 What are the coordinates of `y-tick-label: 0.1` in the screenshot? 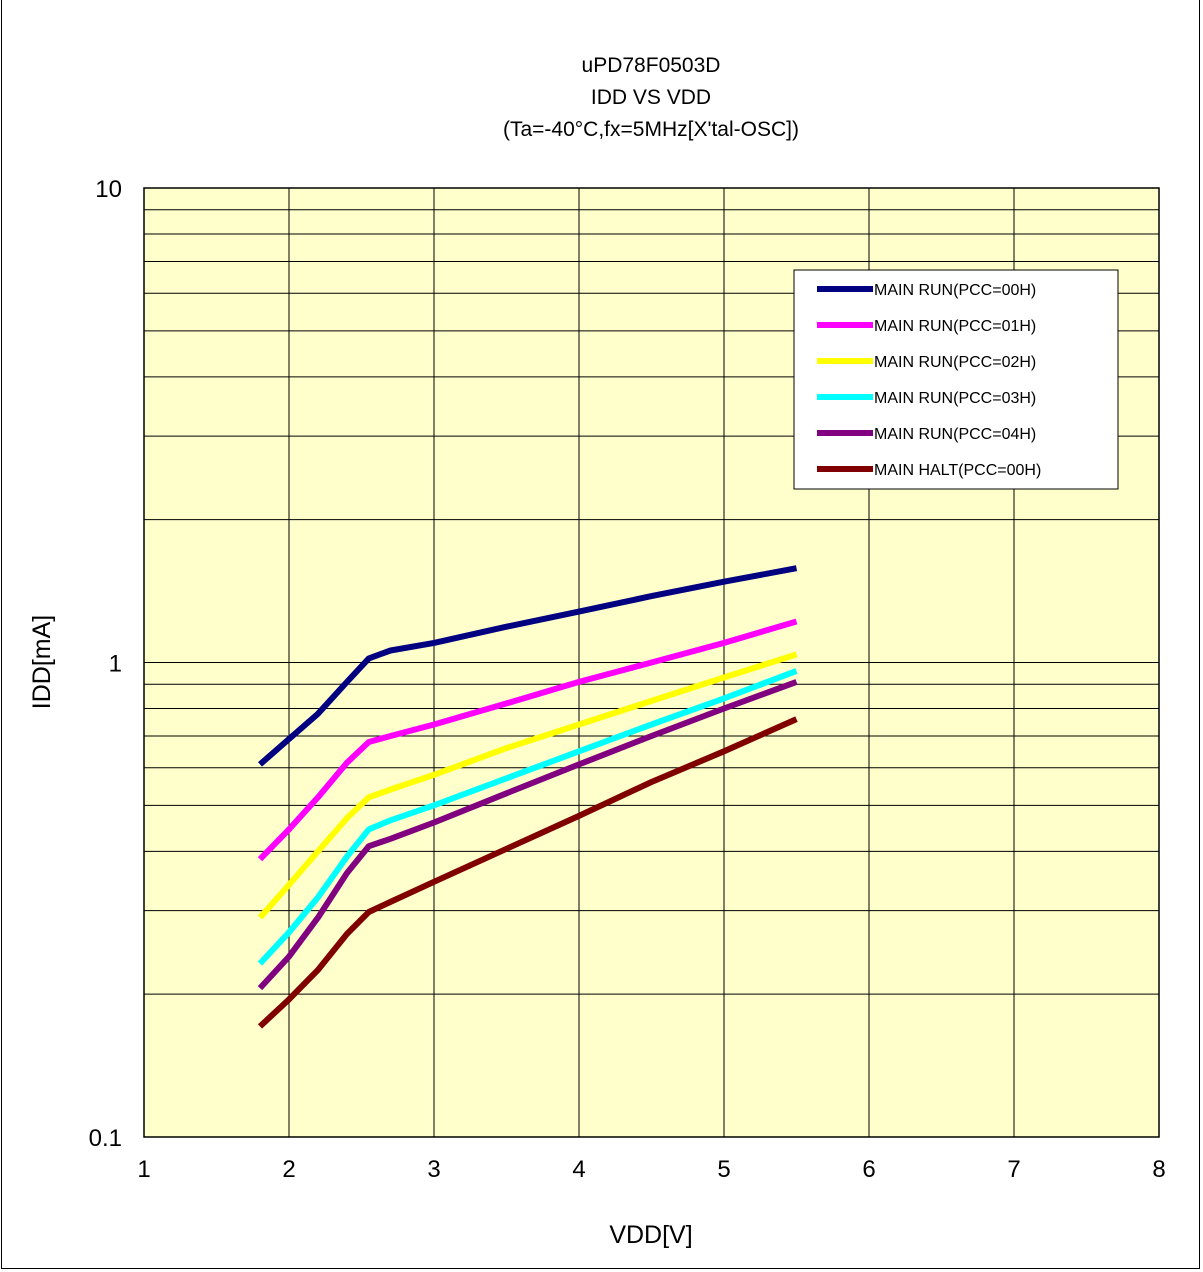 It's located at (105, 1138).